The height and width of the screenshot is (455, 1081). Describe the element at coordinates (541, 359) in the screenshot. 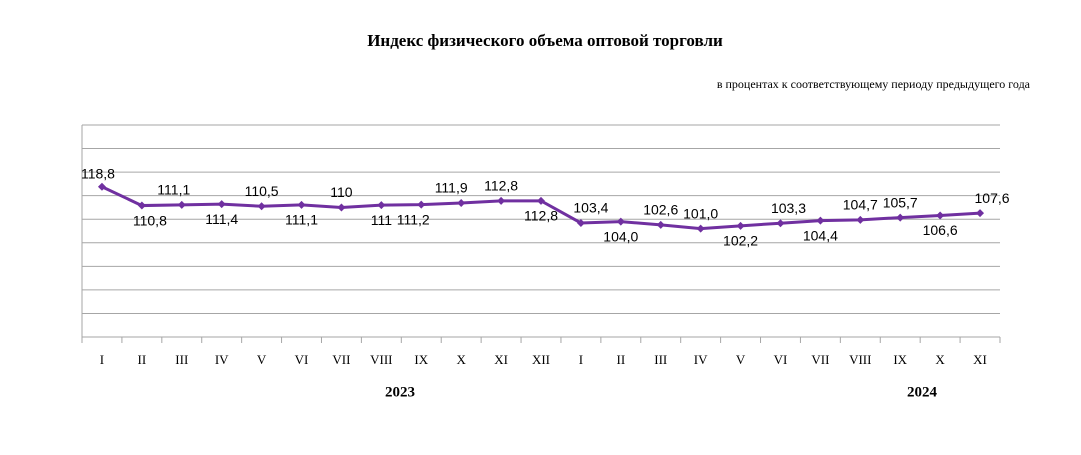

I see `x-tick-label: XII` at that location.